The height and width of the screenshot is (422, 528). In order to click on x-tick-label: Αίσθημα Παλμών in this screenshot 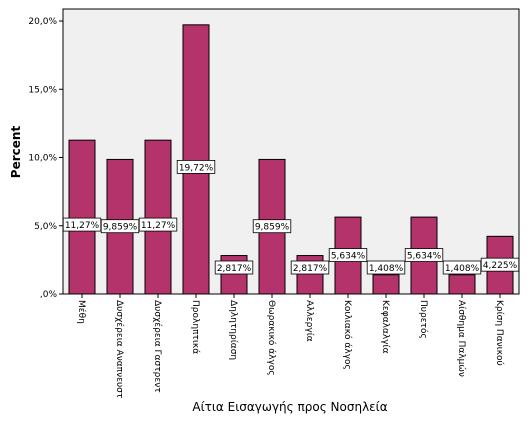, I will do `click(461, 338)`.